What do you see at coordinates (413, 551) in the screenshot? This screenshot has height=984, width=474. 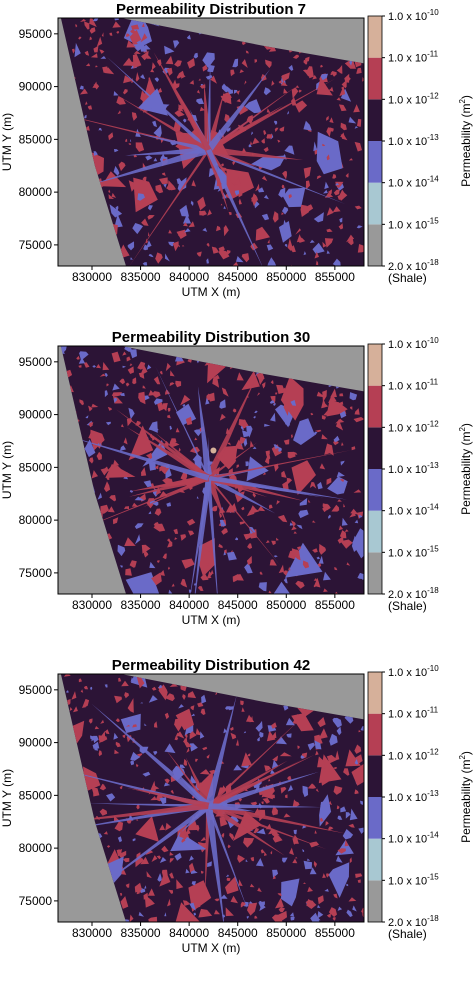 I see `colorbar-tick-label: 1.0 x 10⁻¹⁵` at bounding box center [413, 551].